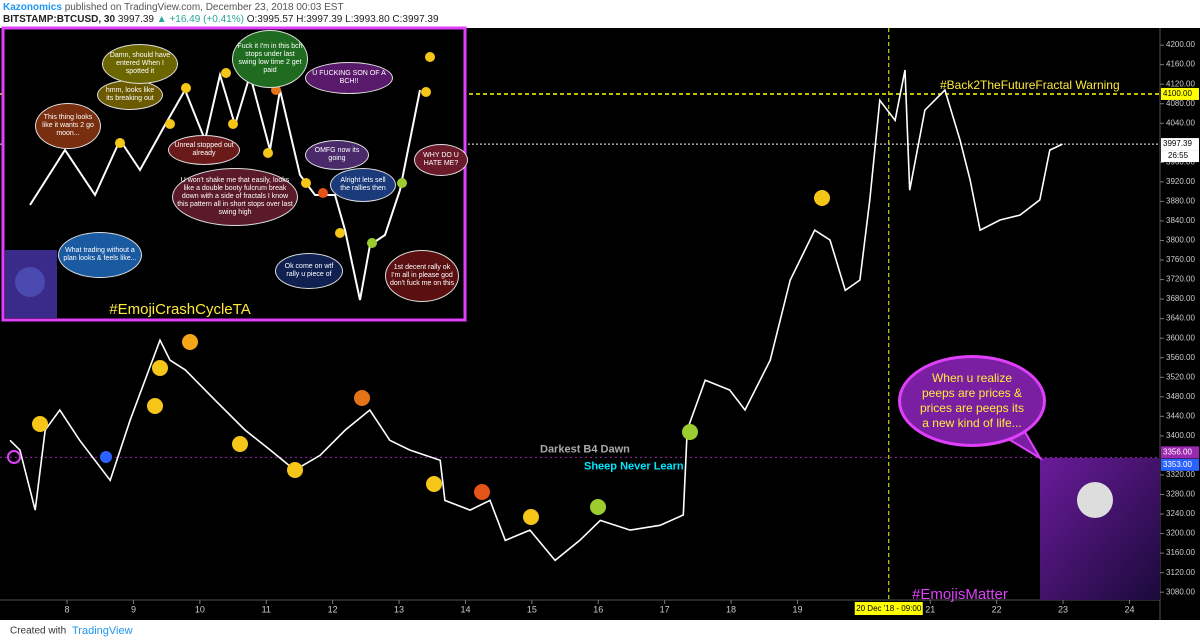  Describe the element at coordinates (200, 19) in the screenshot. I see `change: ▲ +16.49 (+0.41%)` at that location.